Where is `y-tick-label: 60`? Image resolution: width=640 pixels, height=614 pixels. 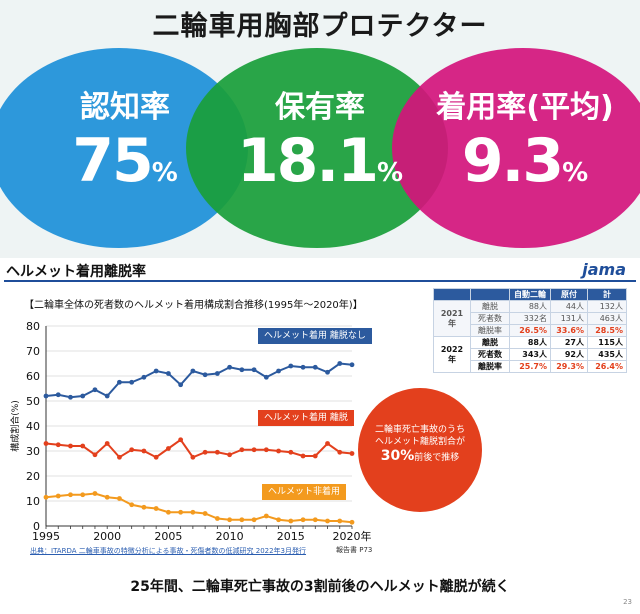
y-tick-label: 60 is located at coordinates (33, 376).